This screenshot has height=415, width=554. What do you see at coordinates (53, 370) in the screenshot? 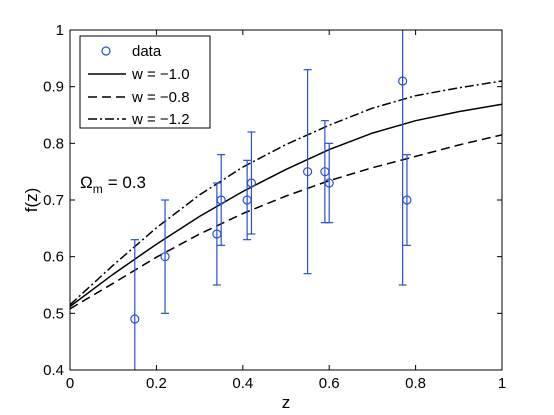
I see `y-tick-label: 0.4` at bounding box center [53, 370].